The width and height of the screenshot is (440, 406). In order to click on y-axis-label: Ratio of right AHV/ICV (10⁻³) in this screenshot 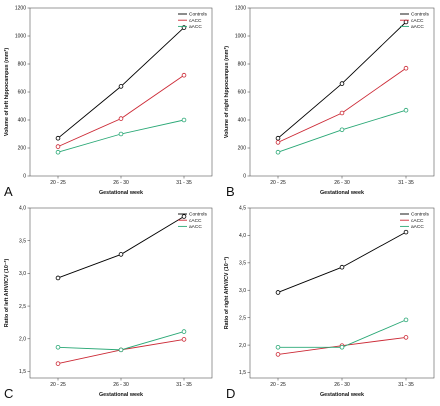, I will do `click(227, 293)`.